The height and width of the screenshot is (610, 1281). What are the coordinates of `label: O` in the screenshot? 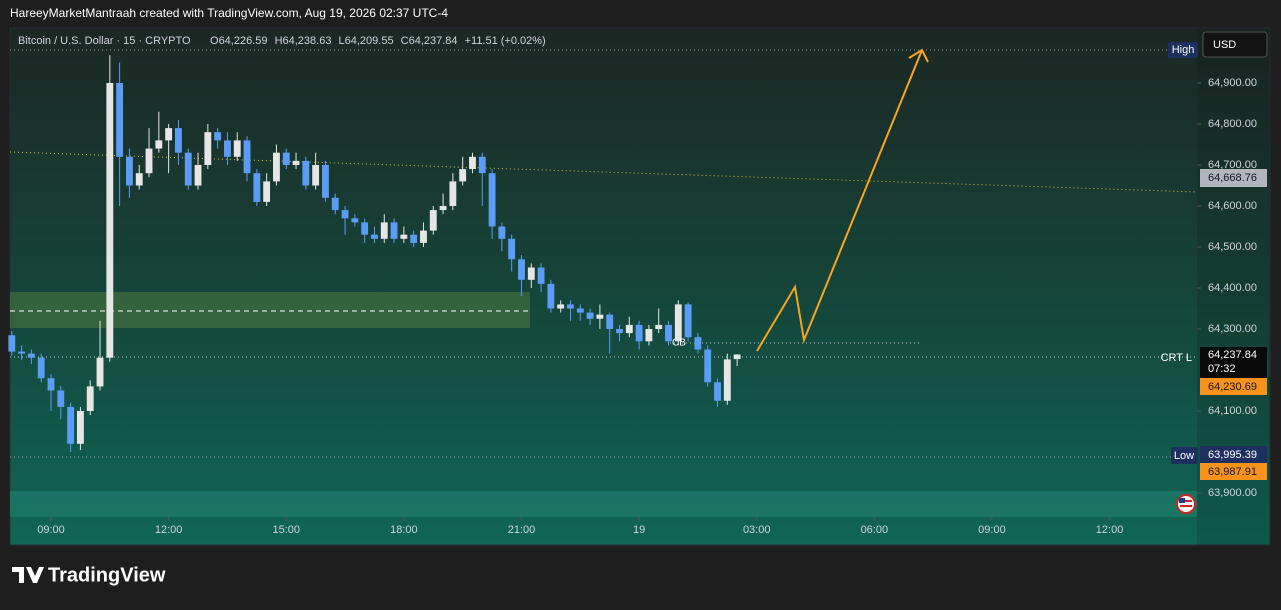 It's located at (214, 41).